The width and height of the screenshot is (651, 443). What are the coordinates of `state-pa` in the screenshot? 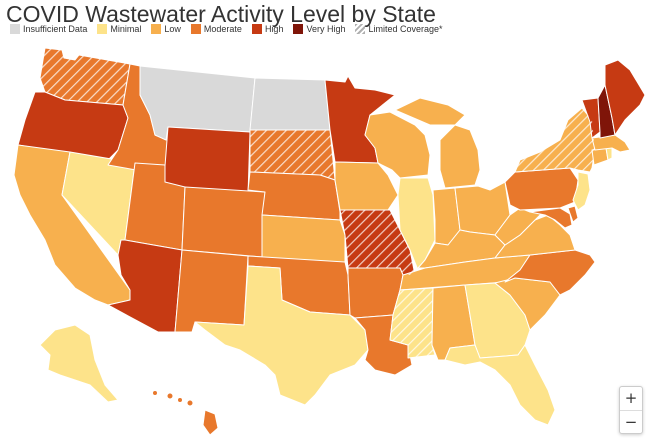 It's located at (541, 189).